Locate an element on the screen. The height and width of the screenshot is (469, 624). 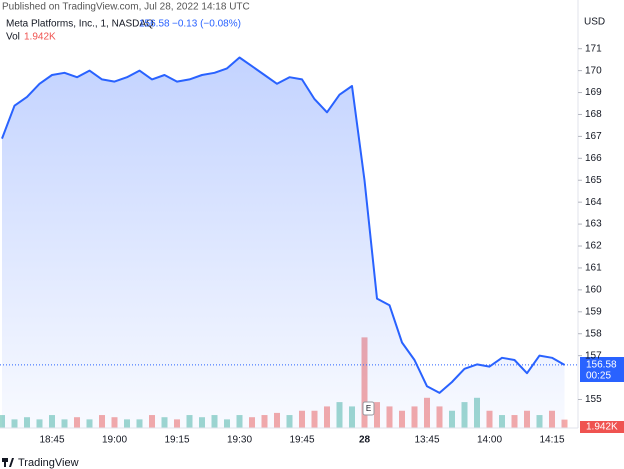
y-tick-label: 155 is located at coordinates (593, 399).